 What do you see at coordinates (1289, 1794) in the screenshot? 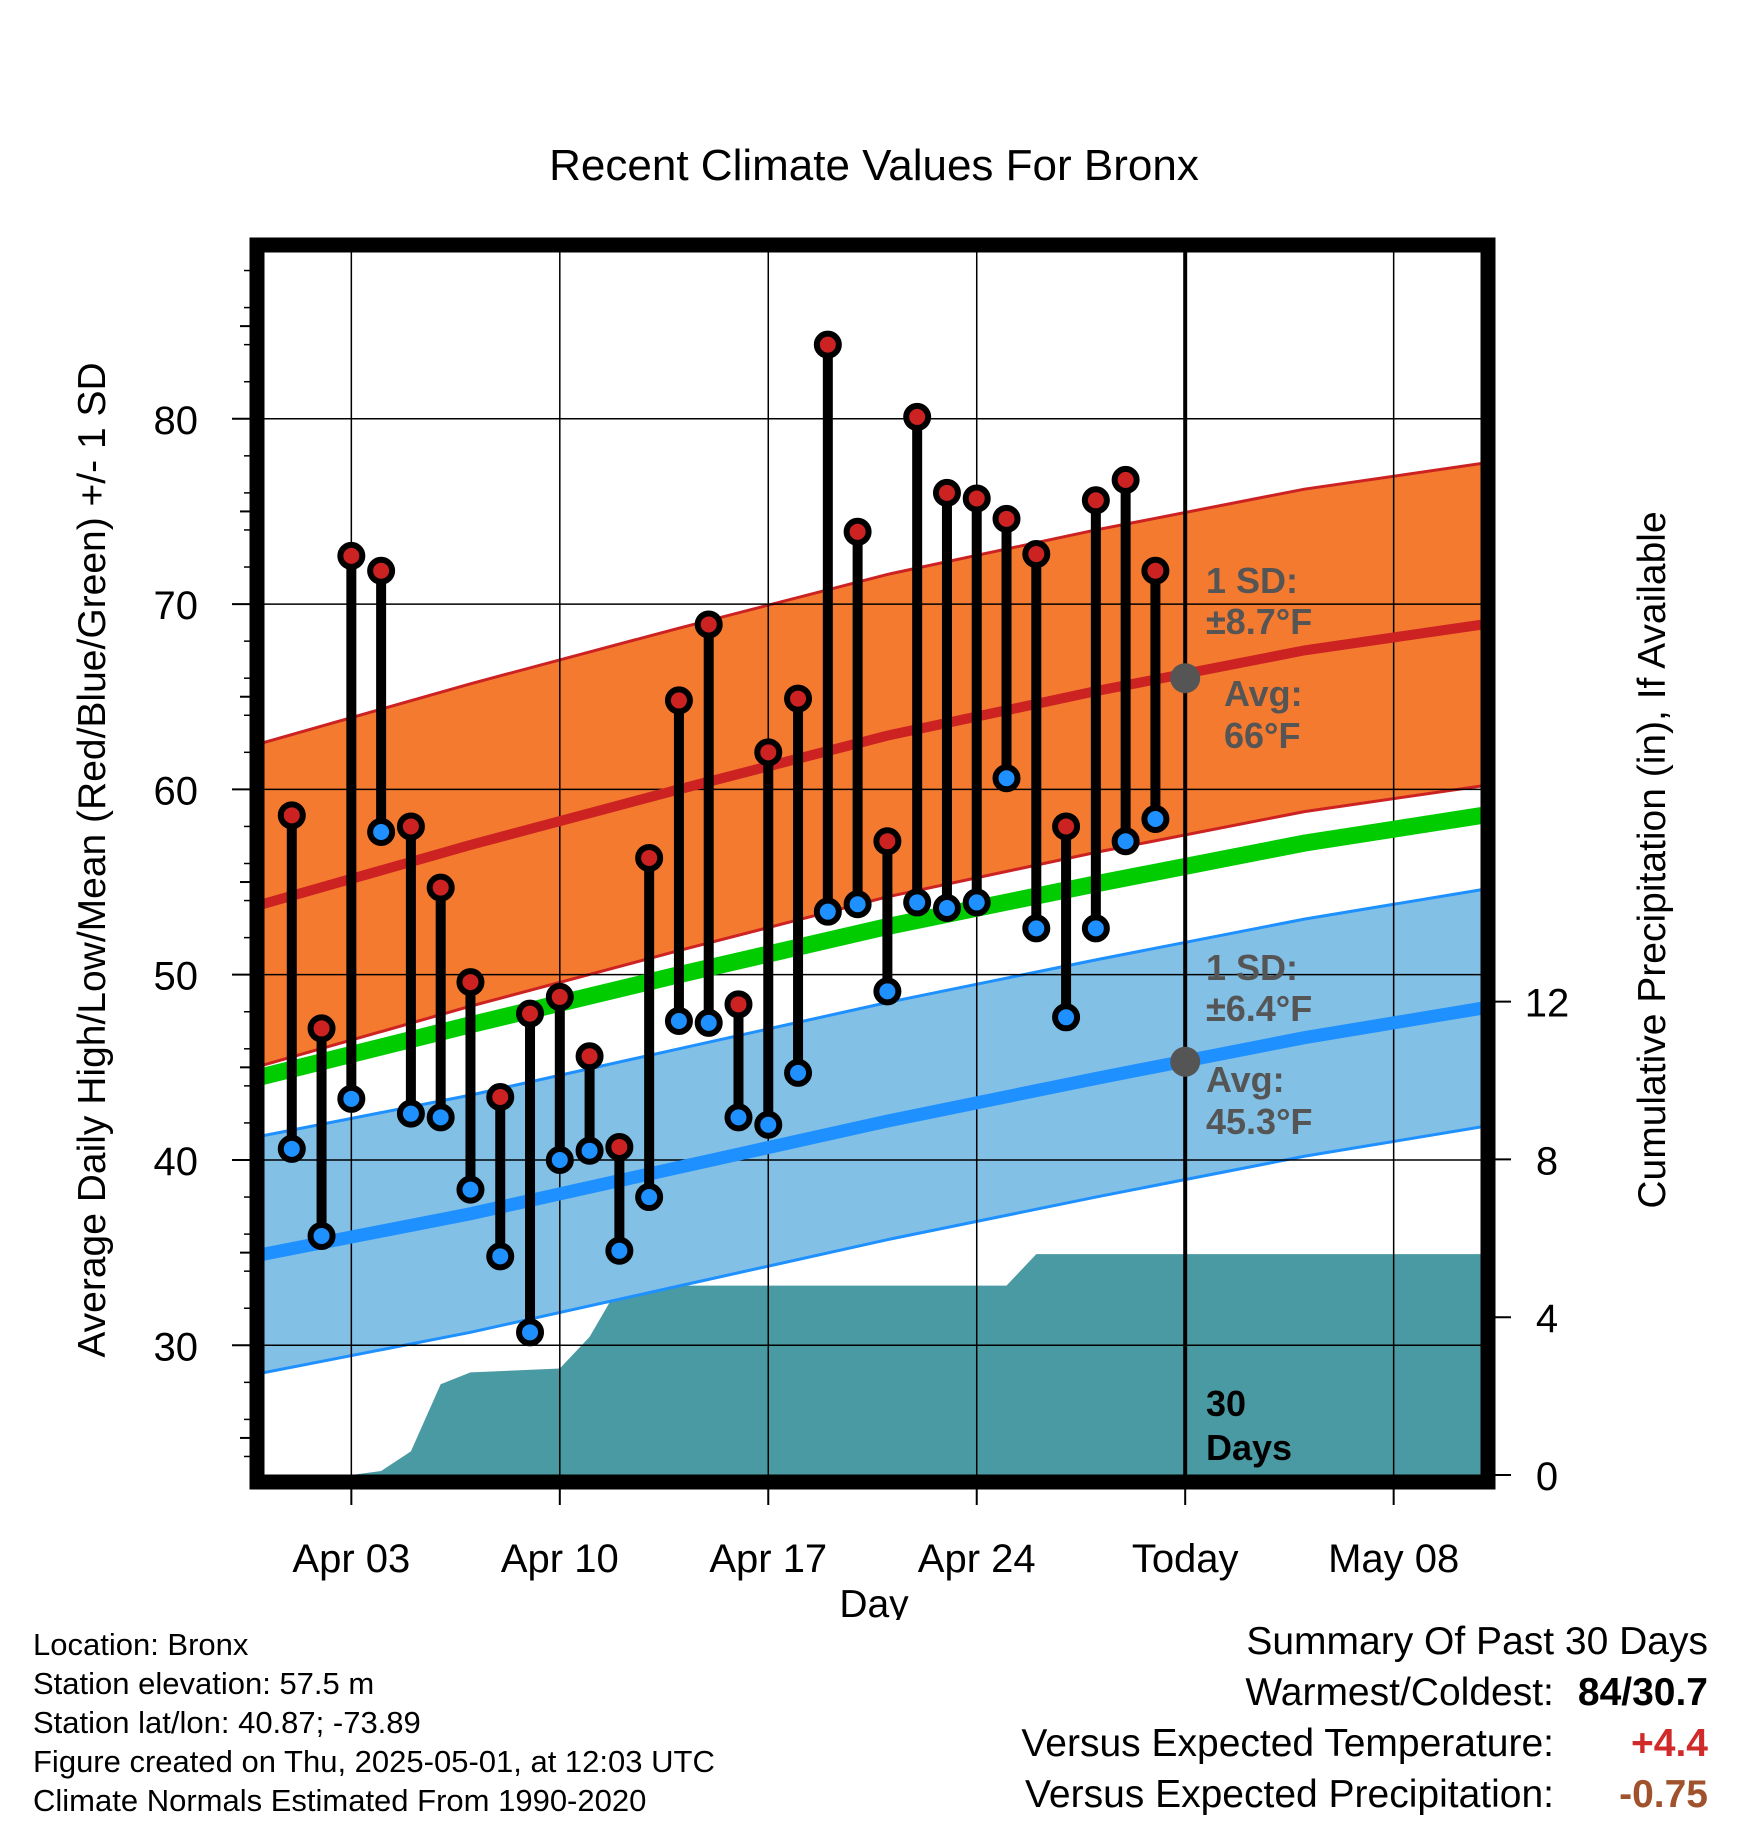
I see `precip-anomaly-label: Versus Expected Precipitation:` at bounding box center [1289, 1794].